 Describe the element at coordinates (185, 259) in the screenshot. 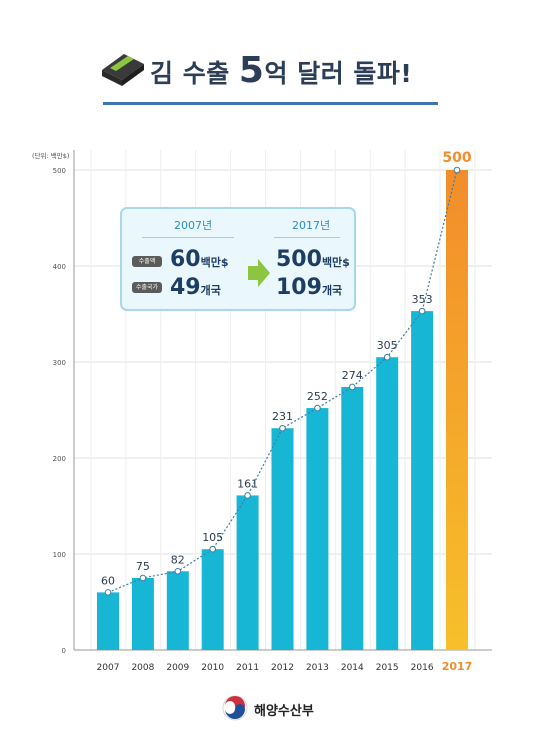

I see `left-export-number: 60` at that location.